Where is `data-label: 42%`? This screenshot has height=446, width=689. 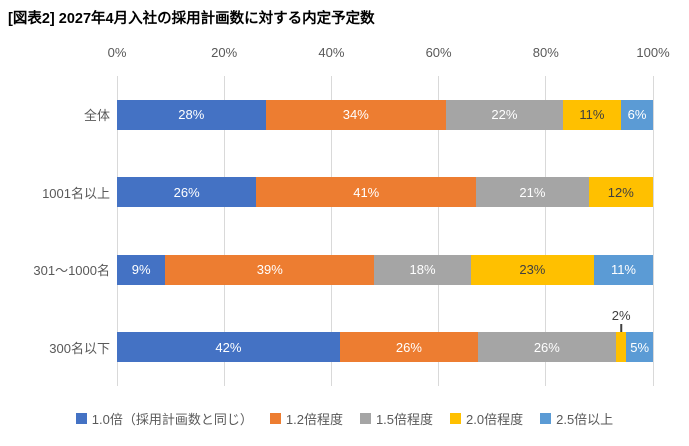 data-label: 42% is located at coordinates (228, 347).